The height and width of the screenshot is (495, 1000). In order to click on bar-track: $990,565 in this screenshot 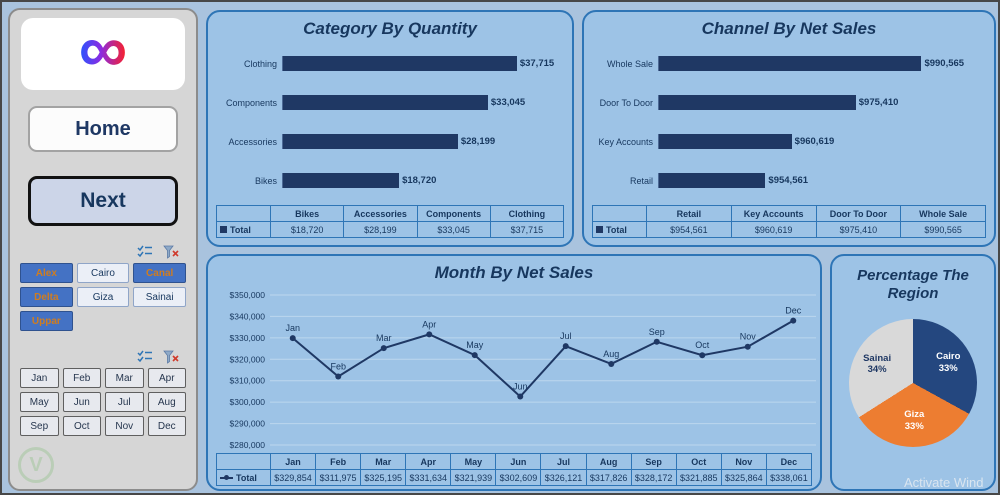, I will do `click(821, 63)`.